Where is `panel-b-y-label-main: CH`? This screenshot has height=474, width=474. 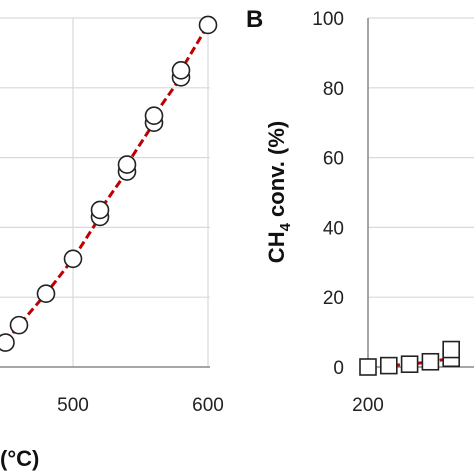 panel-b-y-label-main: CH is located at coordinates (276, 247).